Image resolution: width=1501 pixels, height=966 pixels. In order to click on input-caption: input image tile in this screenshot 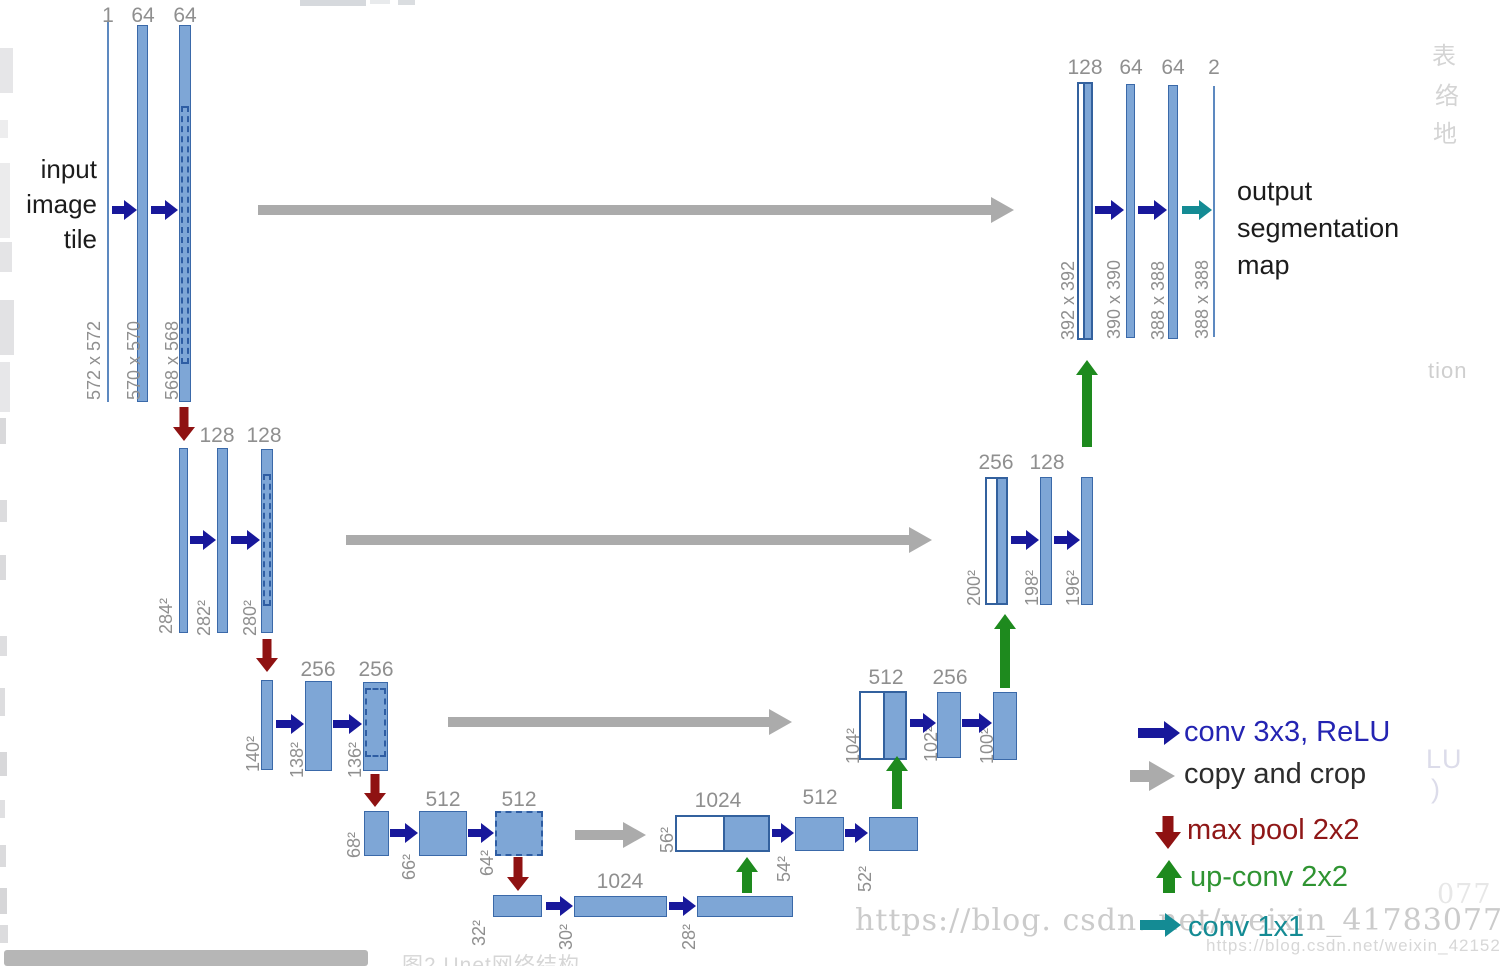, I will do `click(48, 204)`.